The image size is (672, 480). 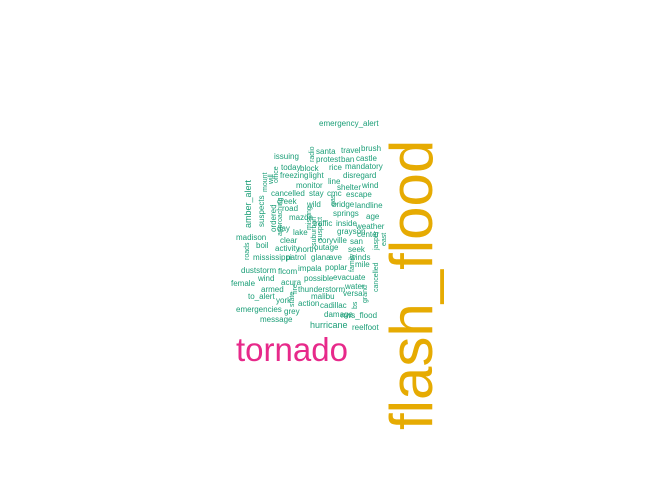 I want to click on word-female-80: female, so click(x=243, y=283).